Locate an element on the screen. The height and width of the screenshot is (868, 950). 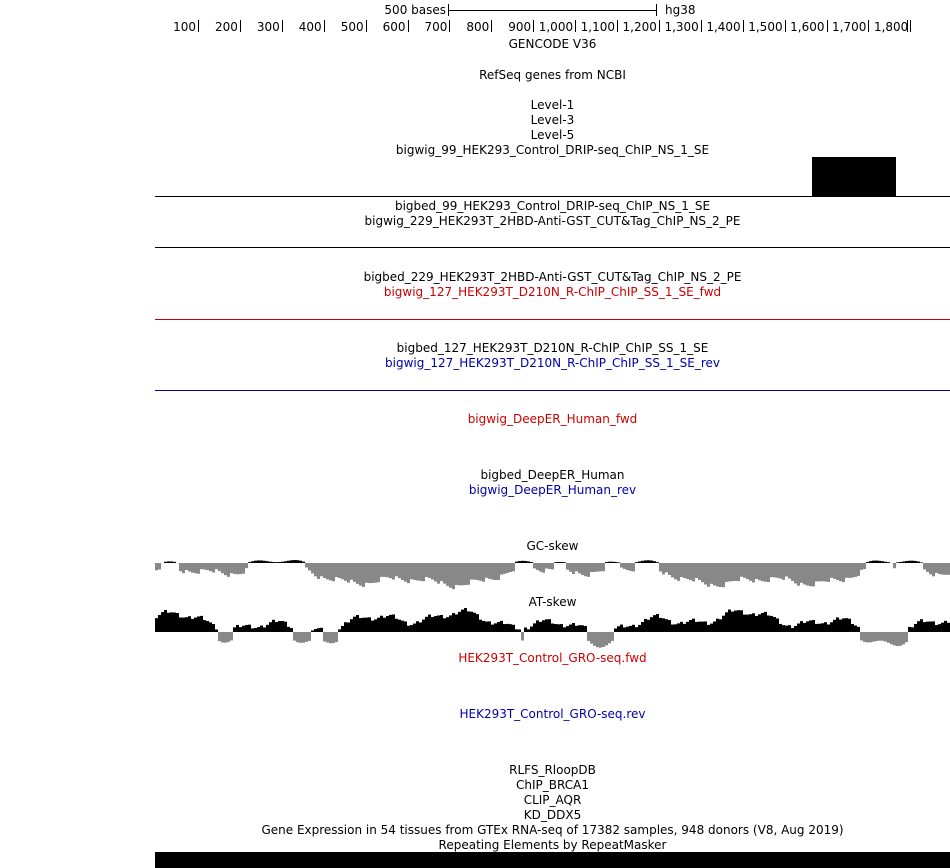
track-label-deeper-rev: bigwig_DeepER_Human_rev is located at coordinates (552, 490).